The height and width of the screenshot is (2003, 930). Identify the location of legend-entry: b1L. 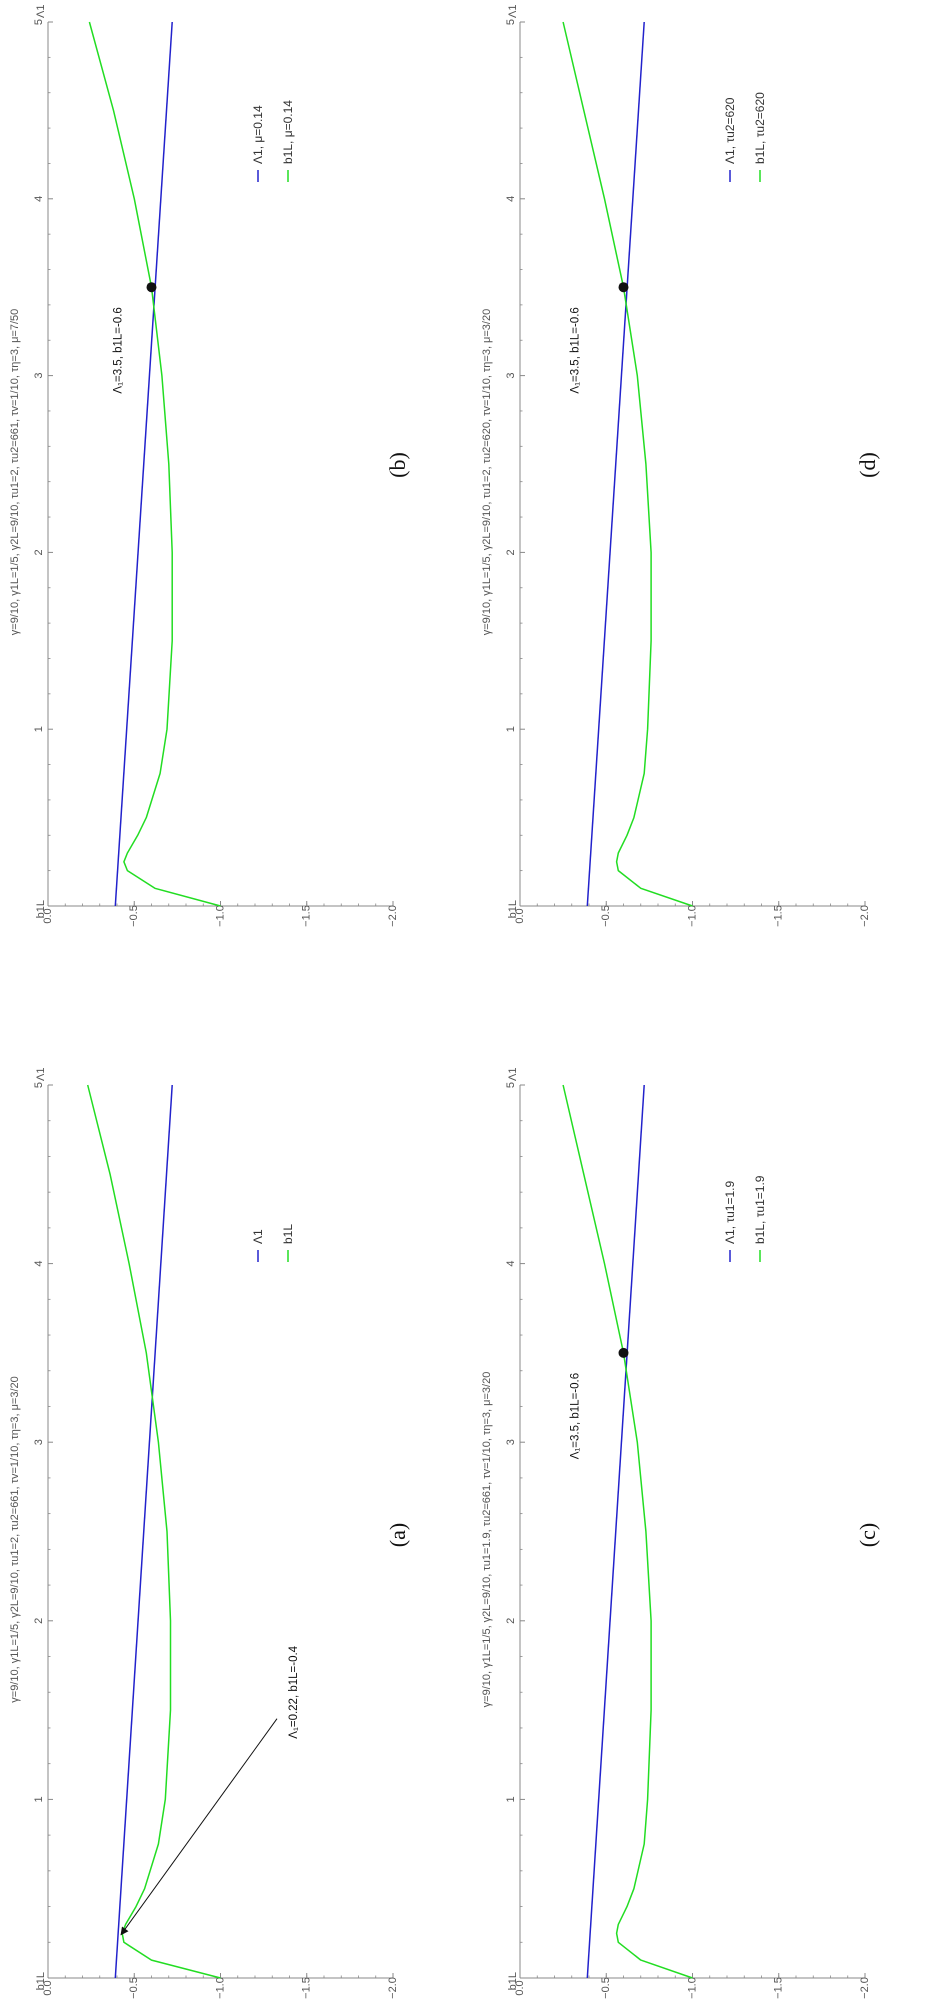
(288, 1234).